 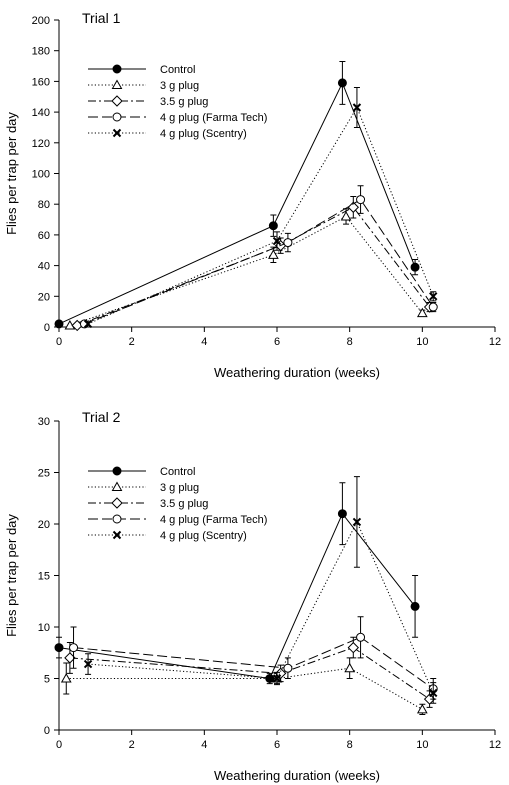 I want to click on legend-label: 3.5 g plug, so click(x=184, y=102).